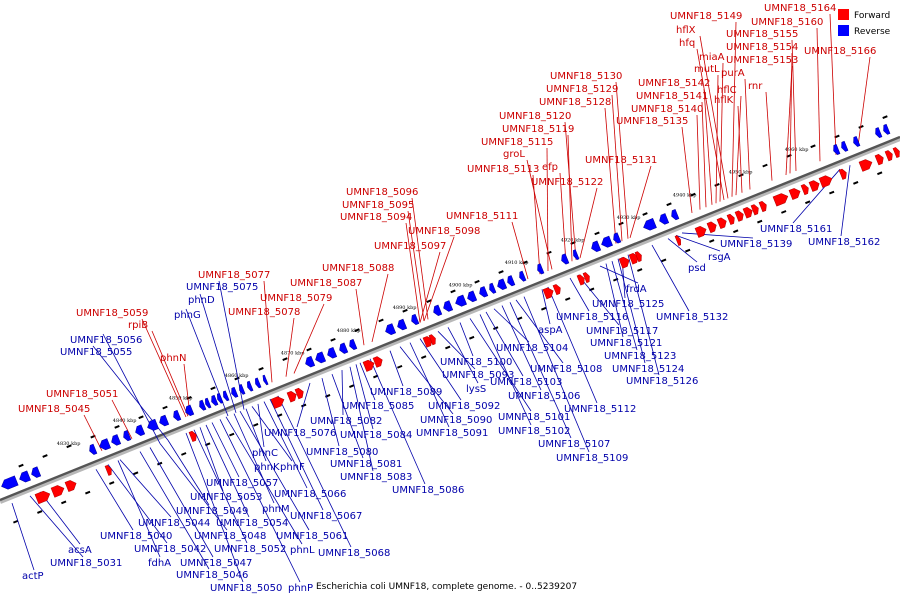  Describe the element at coordinates (796, 229) in the screenshot. I see `reverse-gene-label: UMNF18_5161` at that location.